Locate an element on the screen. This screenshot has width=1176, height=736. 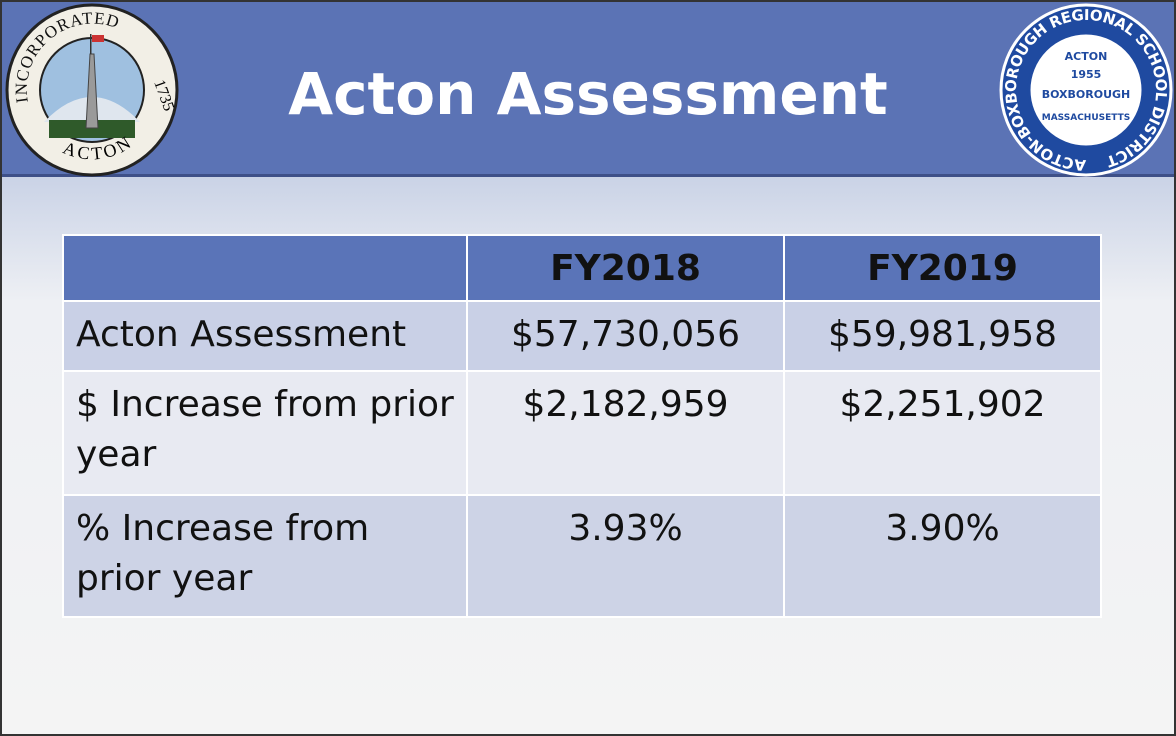
cell: $57,730,056 is located at coordinates (625, 336).